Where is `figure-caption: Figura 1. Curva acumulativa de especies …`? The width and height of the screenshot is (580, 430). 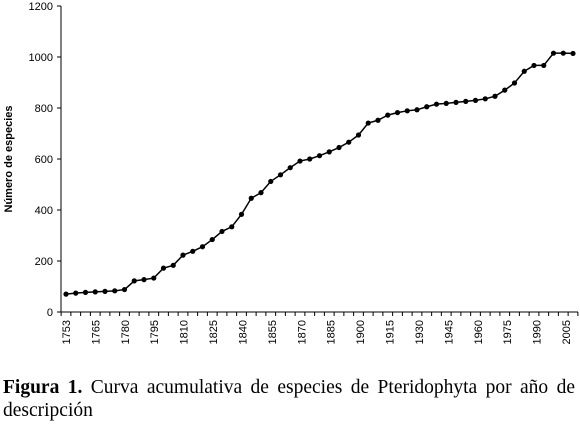 figure-caption: Figura 1. Curva acumulativa de especies … is located at coordinates (289, 399).